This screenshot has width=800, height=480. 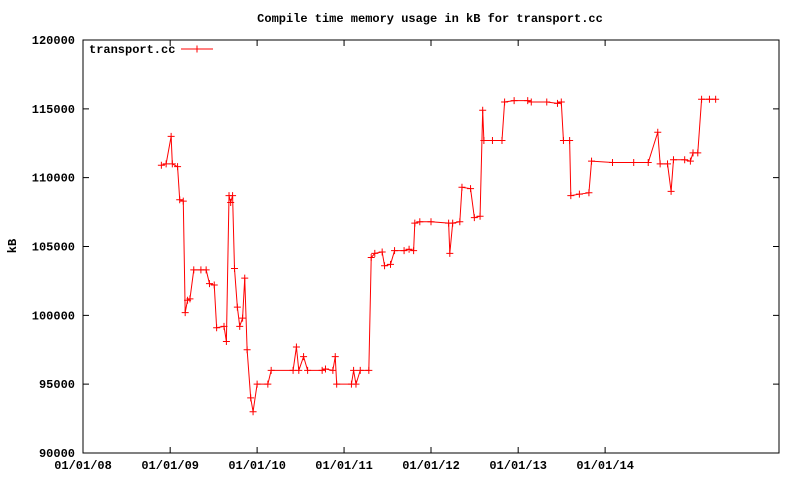 I want to click on y-tick-label: 120000, so click(x=53, y=41).